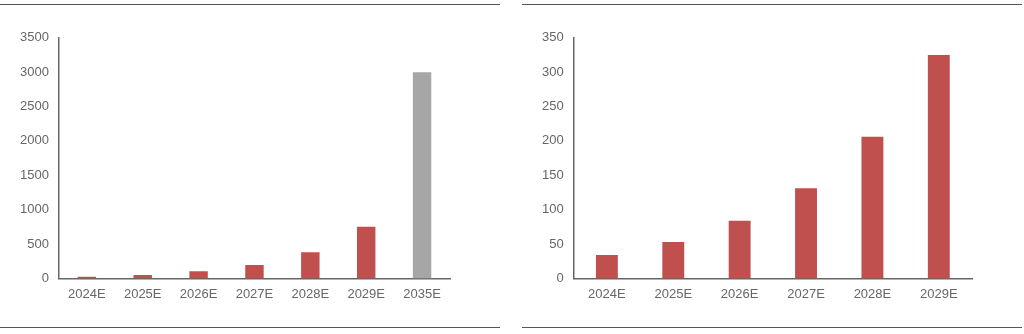 This screenshot has height=334, width=1024. What do you see at coordinates (34, 174) in the screenshot?
I see `y-tick-label: 1500` at bounding box center [34, 174].